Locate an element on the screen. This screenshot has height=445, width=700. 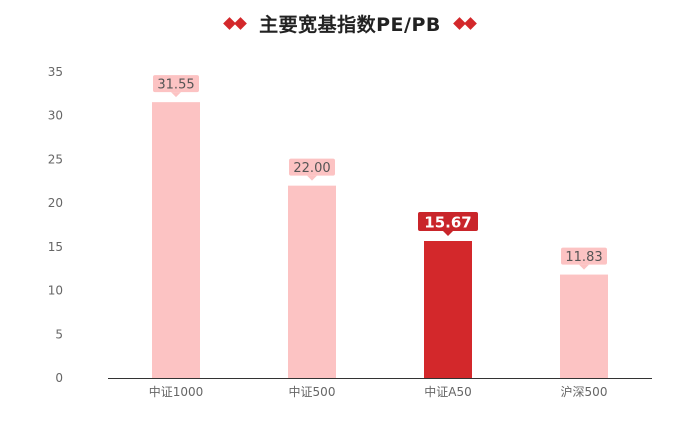
chart-title-row: 主要宽基指数PE/PB is located at coordinates (350, 23).